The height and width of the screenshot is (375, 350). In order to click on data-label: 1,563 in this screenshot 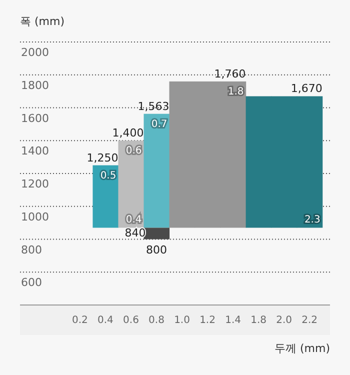, I will do `click(154, 106)`.